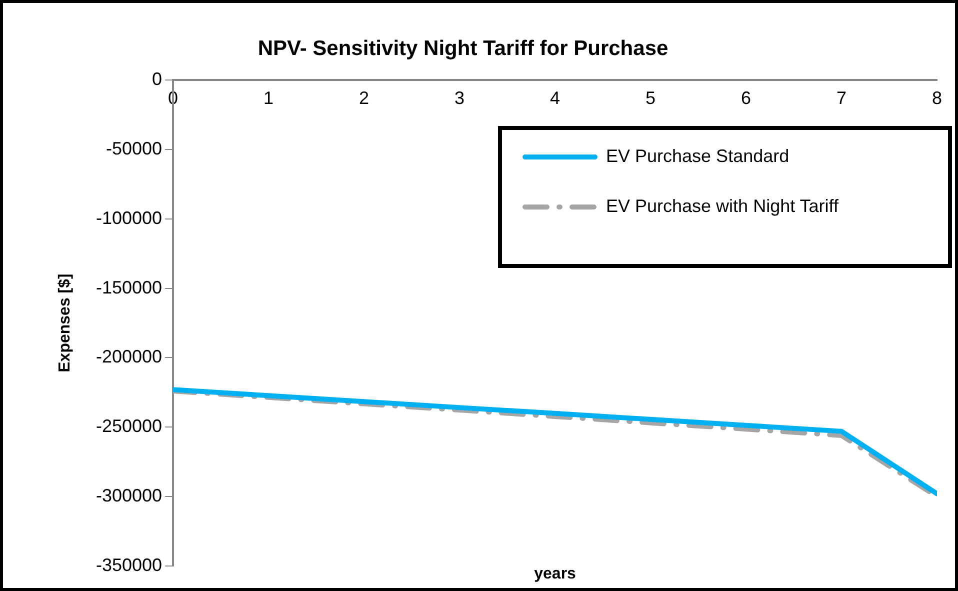 The height and width of the screenshot is (591, 958). Describe the element at coordinates (463, 48) in the screenshot. I see `chart-title: NPV- Sensitivity Night Tariff for Purchase` at that location.